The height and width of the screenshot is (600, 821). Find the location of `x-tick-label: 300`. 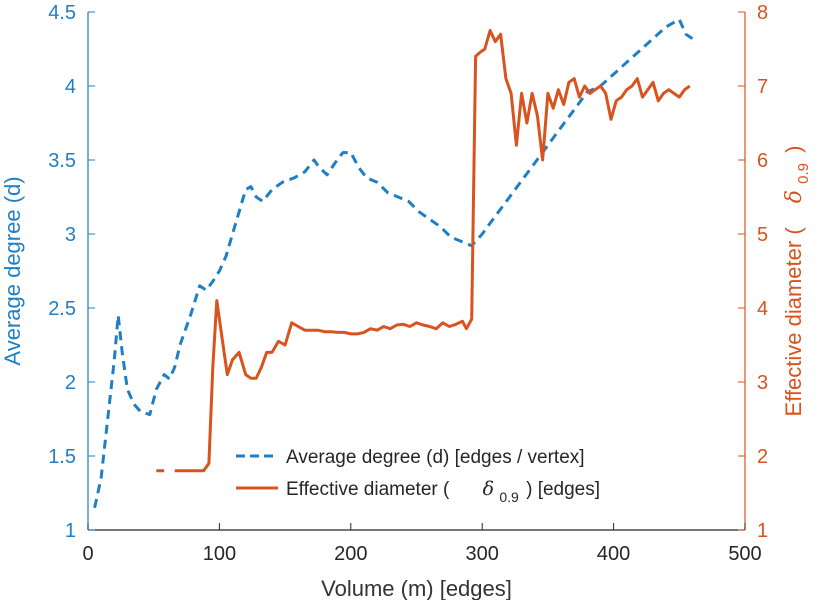

x-tick-label: 300 is located at coordinates (482, 554).